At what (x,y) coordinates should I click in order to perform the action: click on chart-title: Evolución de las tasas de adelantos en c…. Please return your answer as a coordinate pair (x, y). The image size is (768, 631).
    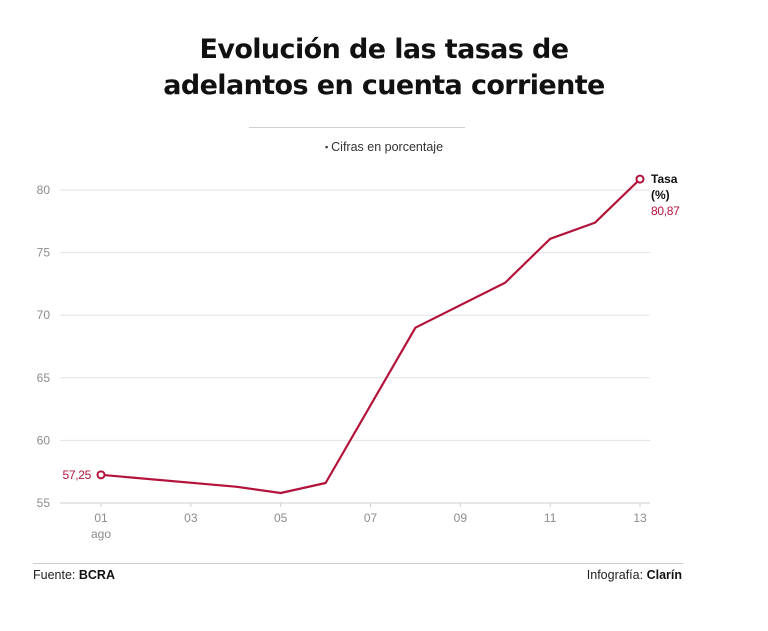
    Looking at the image, I should click on (384, 68).